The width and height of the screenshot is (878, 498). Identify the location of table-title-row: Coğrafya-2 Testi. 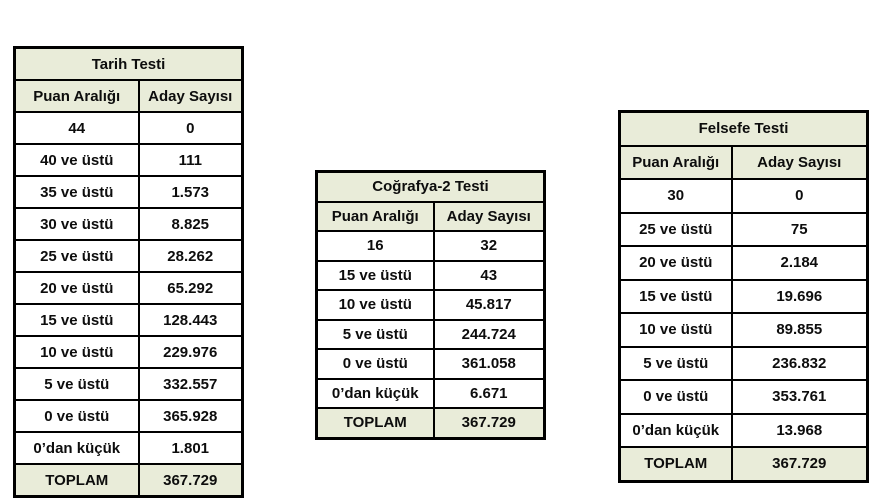
(430, 186).